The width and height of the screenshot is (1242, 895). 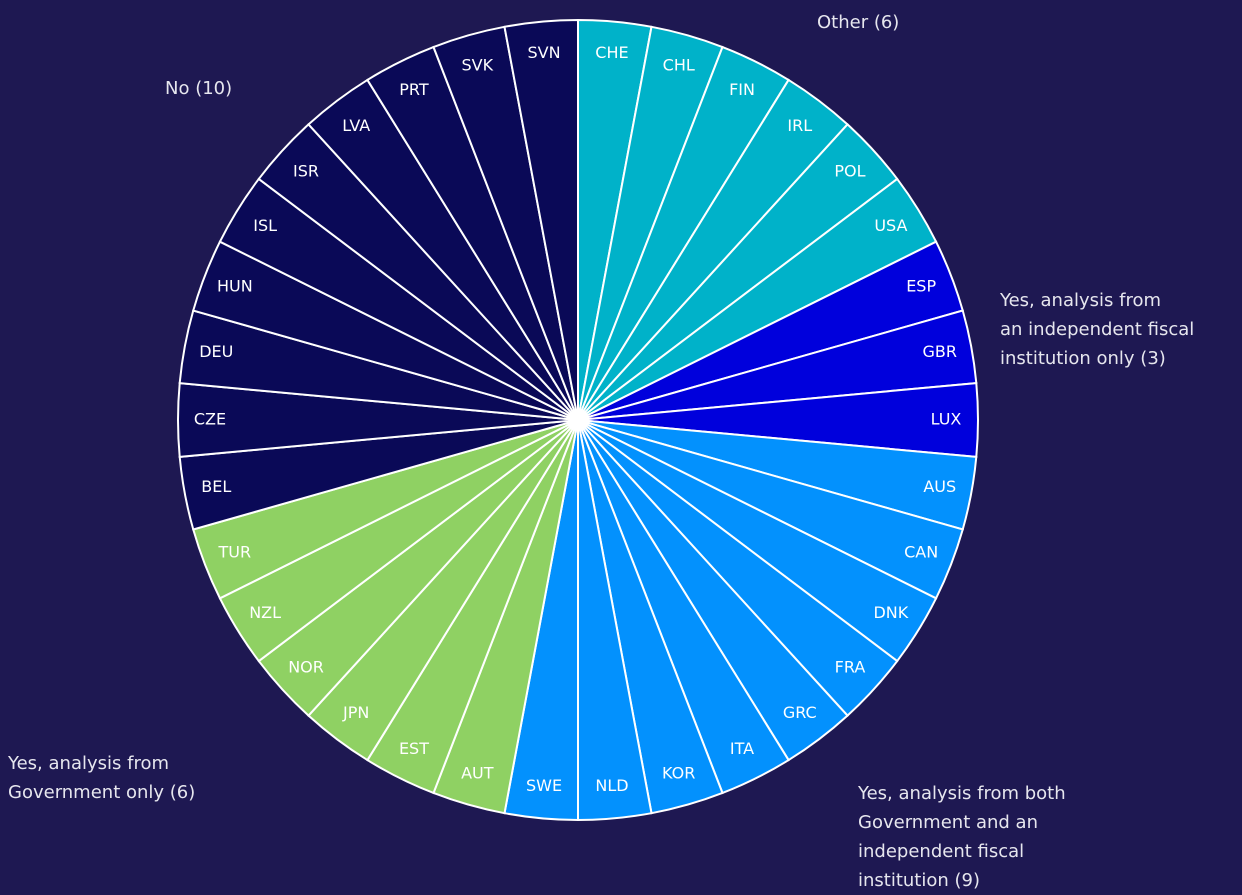 I want to click on group-label: Yes, analysis from Government only (6), so click(x=102, y=778).